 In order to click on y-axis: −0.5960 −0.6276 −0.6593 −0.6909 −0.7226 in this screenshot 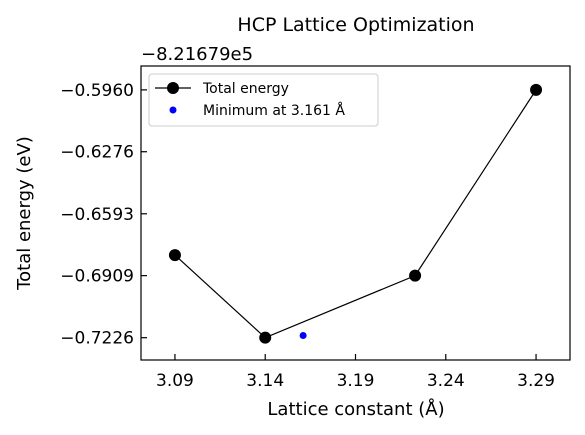, I will do `click(103, 215)`.